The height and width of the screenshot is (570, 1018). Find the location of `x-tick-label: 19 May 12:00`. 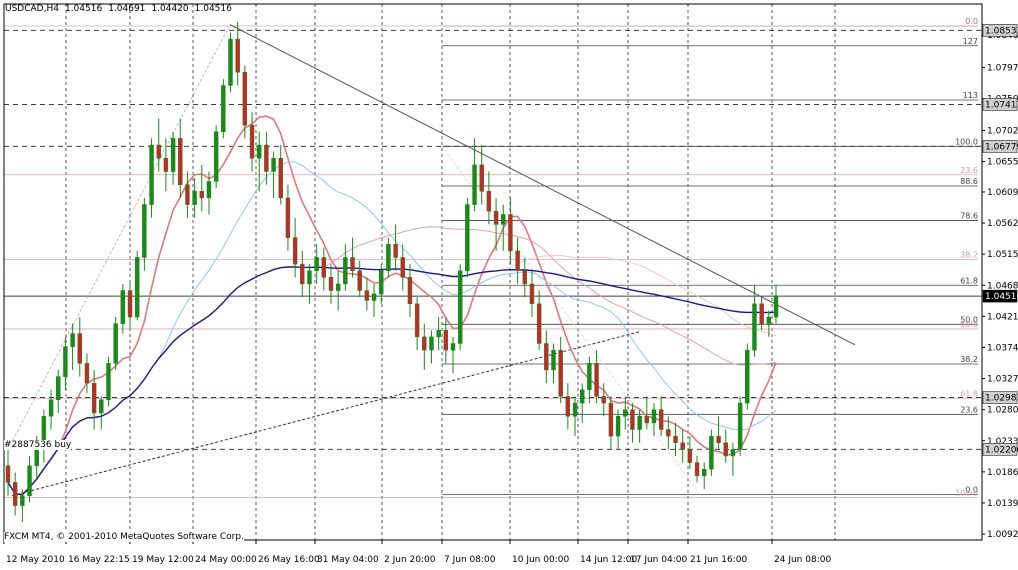

x-tick-label: 19 May 12:00 is located at coordinates (163, 560).